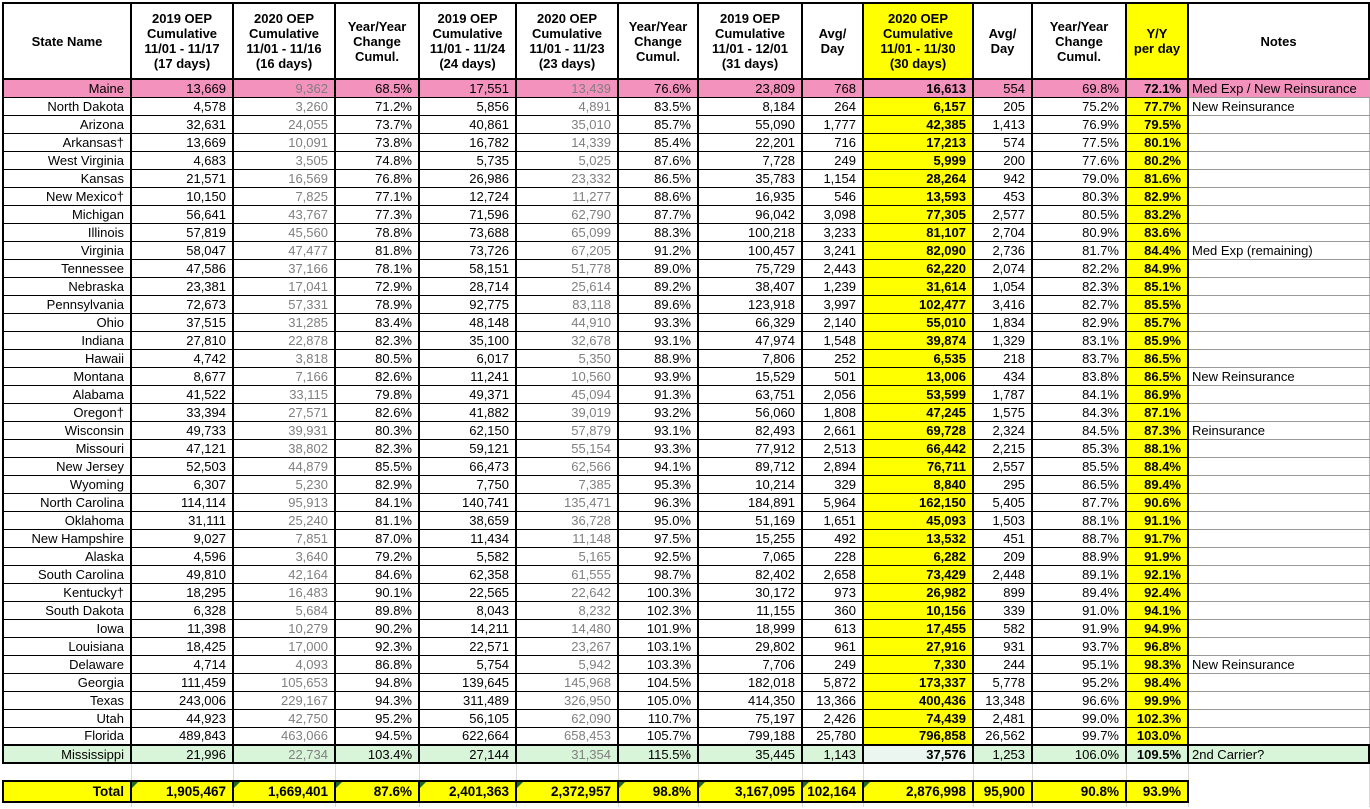 The image size is (1370, 809). Describe the element at coordinates (467, 160) in the screenshot. I see `value-cell-oep2019-24d: 5,735` at that location.